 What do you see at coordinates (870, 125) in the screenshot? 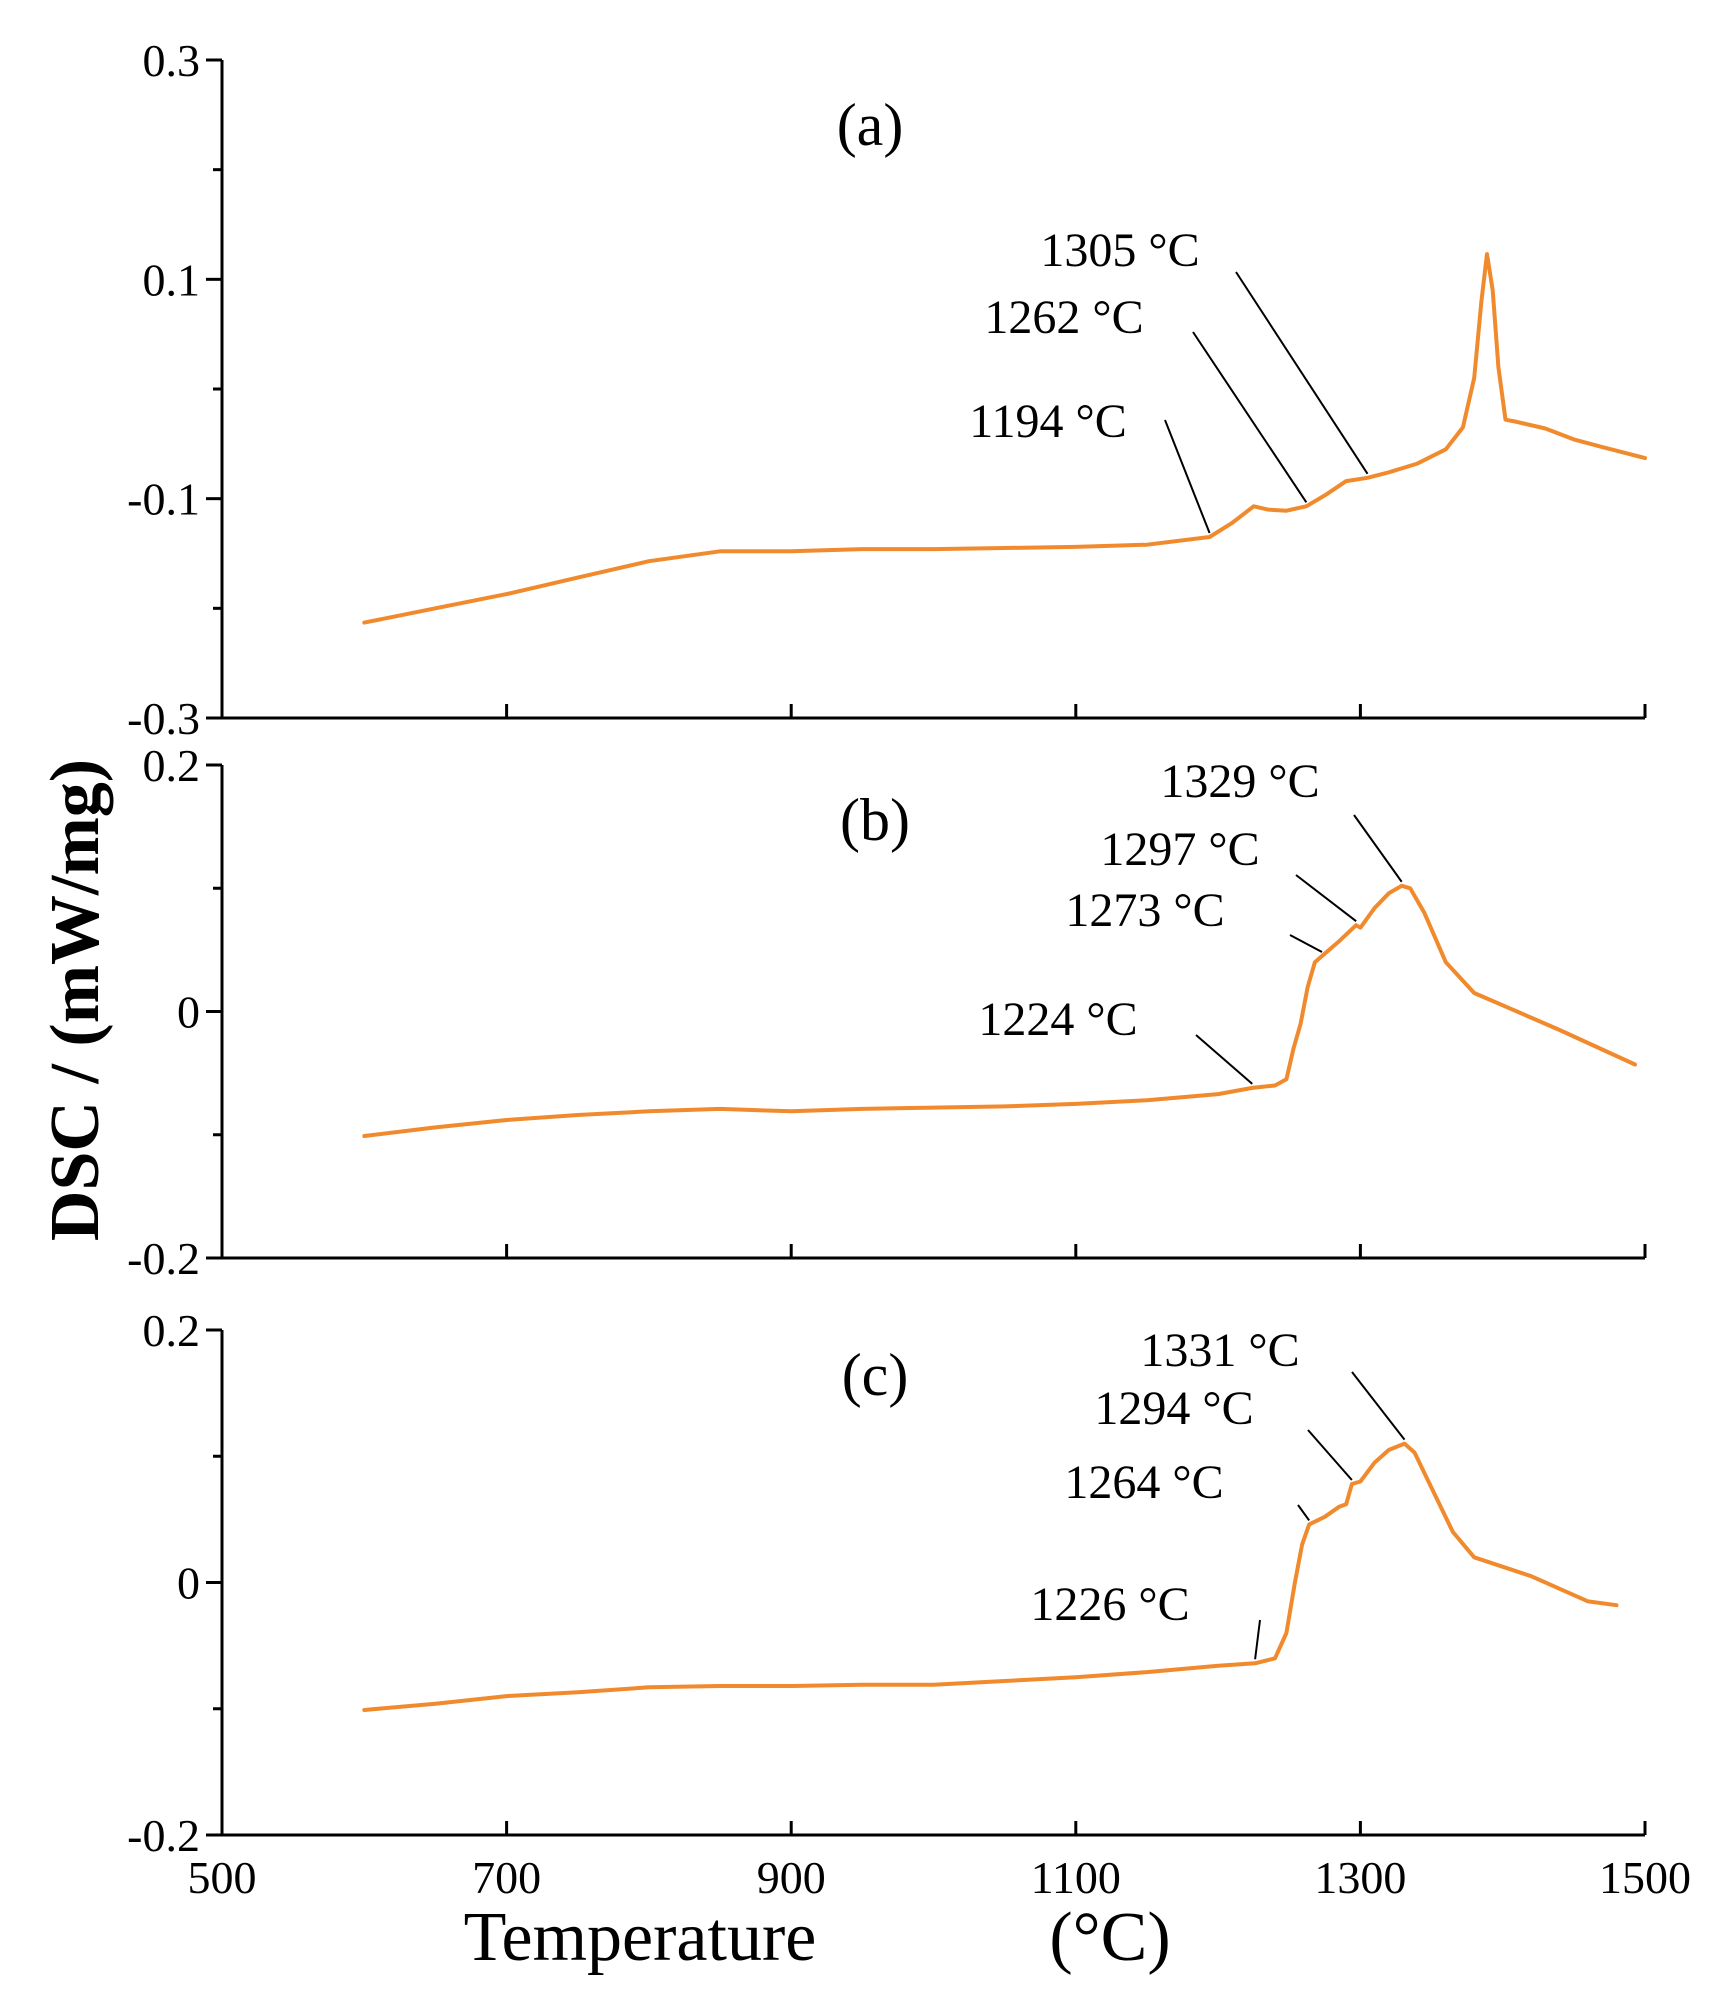
I see `panel-label: (a)` at bounding box center [870, 125].